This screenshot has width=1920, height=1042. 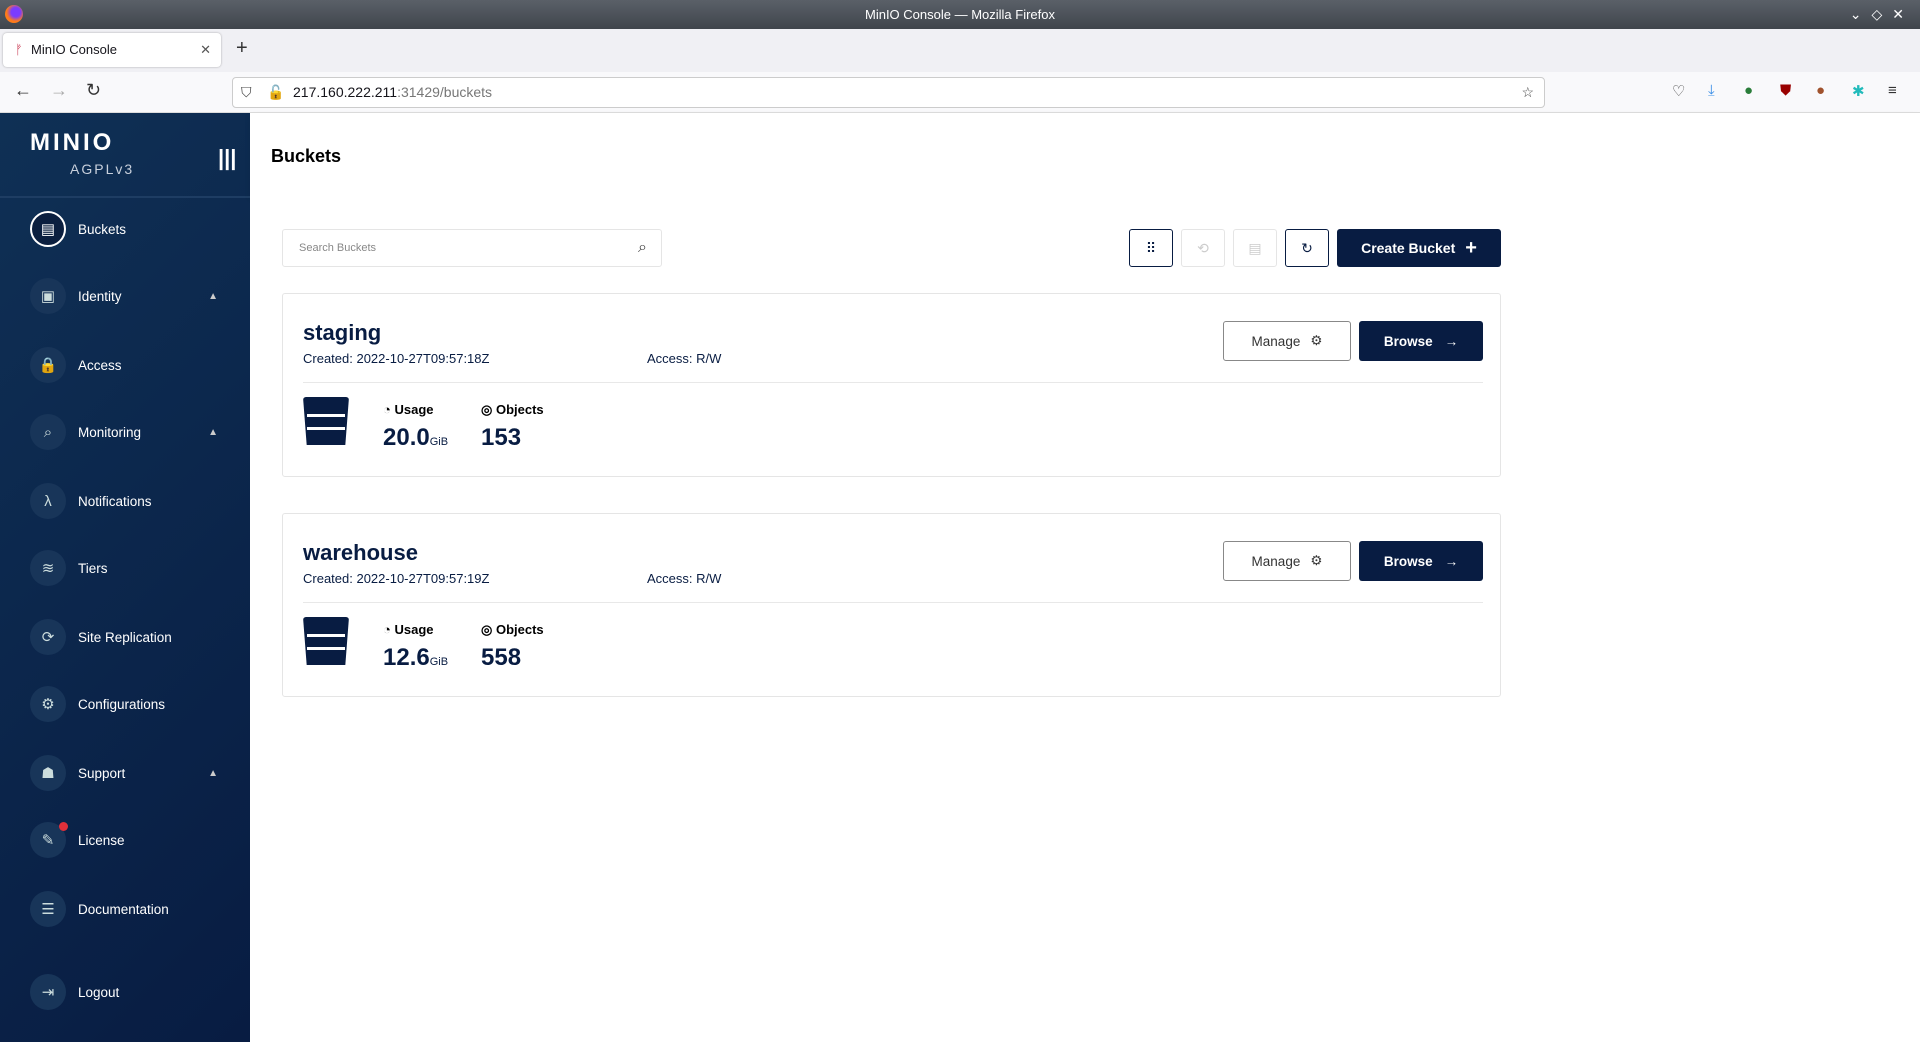 I want to click on forward-icon: →, so click(x=59, y=90).